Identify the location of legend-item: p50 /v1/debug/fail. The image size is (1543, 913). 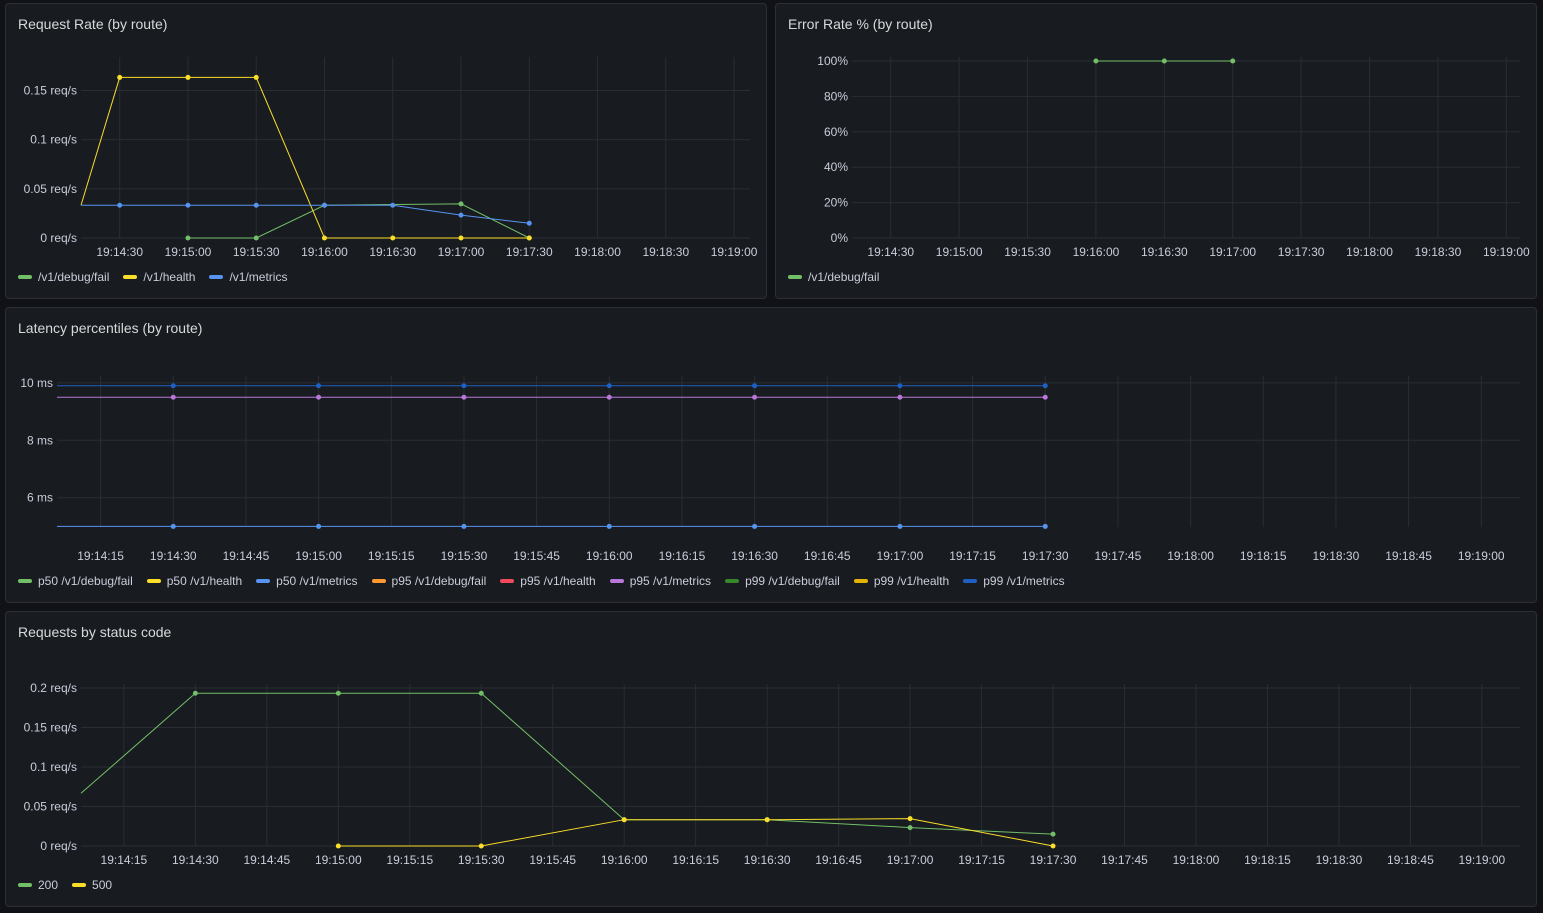
(75, 581).